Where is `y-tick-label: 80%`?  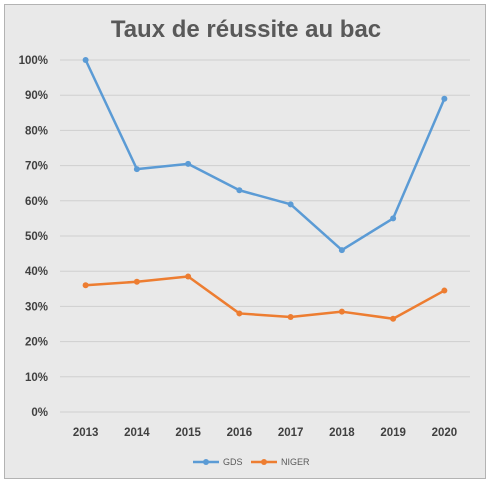 y-tick-label: 80% is located at coordinates (36, 131).